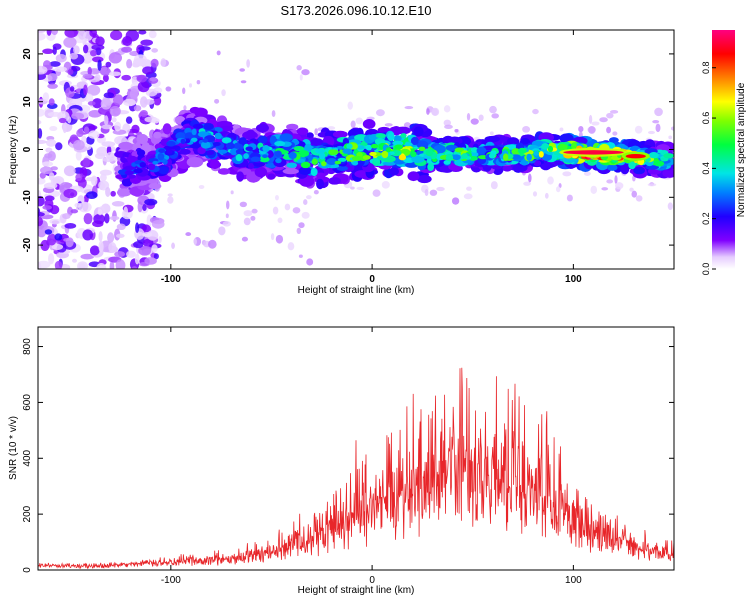  What do you see at coordinates (635, 156) in the screenshot?
I see `spectrogram-hotspot` at bounding box center [635, 156].